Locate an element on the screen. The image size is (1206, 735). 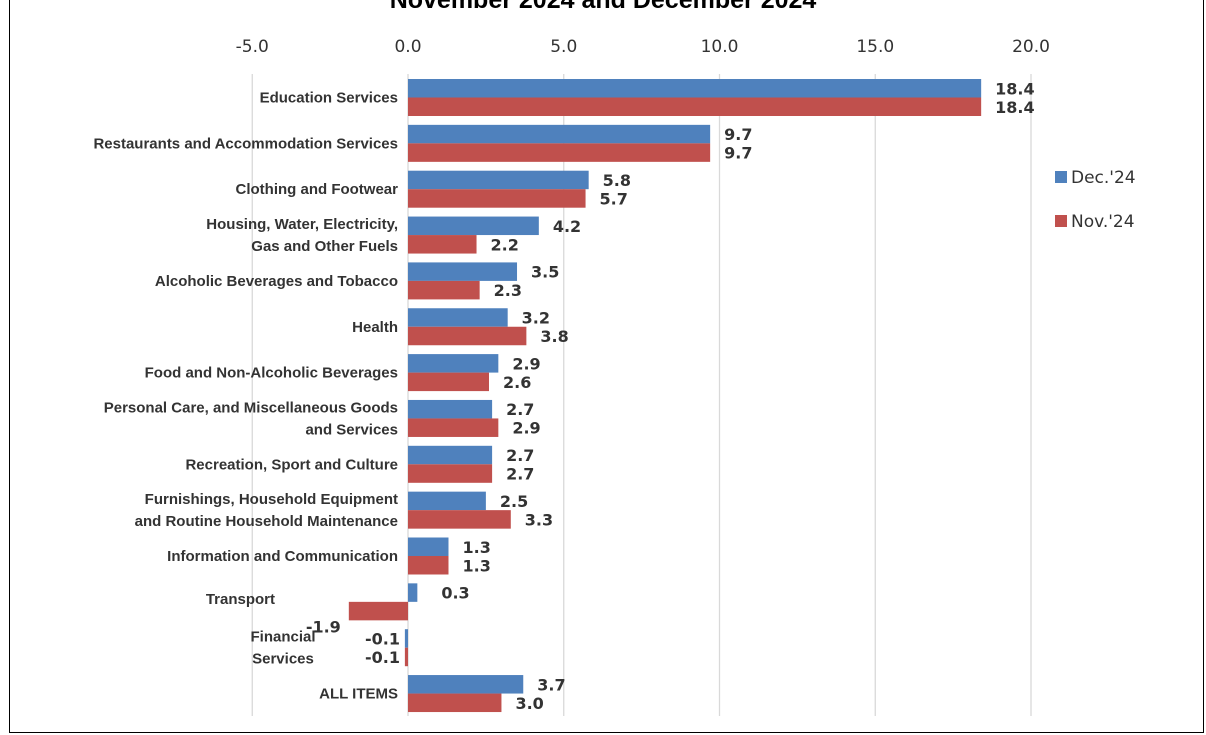
data-label: 0.3 is located at coordinates (455, 593).